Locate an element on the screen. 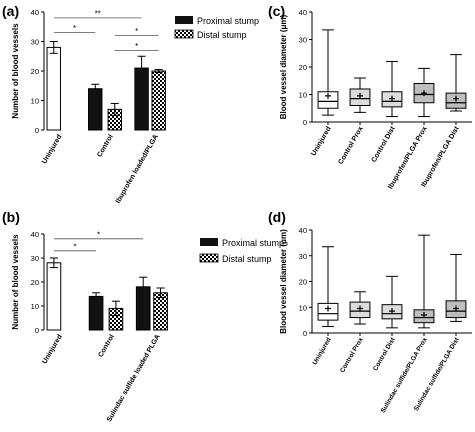  significance-marker: ** is located at coordinates (98, 13).